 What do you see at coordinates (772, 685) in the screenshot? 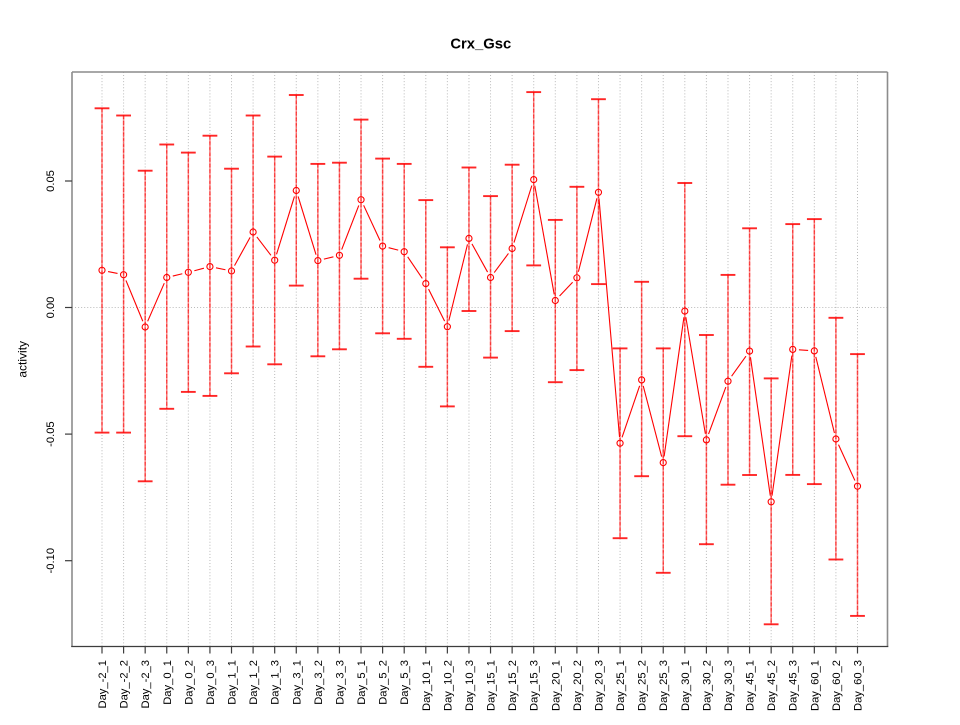
I see `svg-text: Day_45_2` at bounding box center [772, 685].